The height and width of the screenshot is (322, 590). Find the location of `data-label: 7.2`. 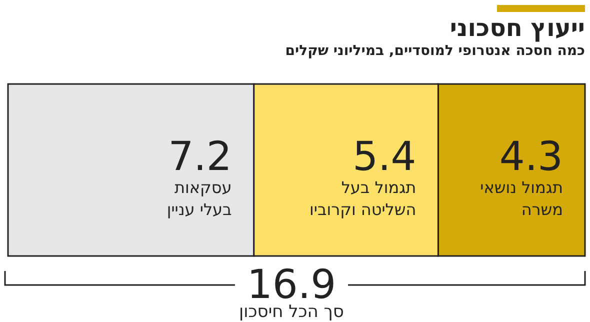

data-label: 7.2 is located at coordinates (200, 157).